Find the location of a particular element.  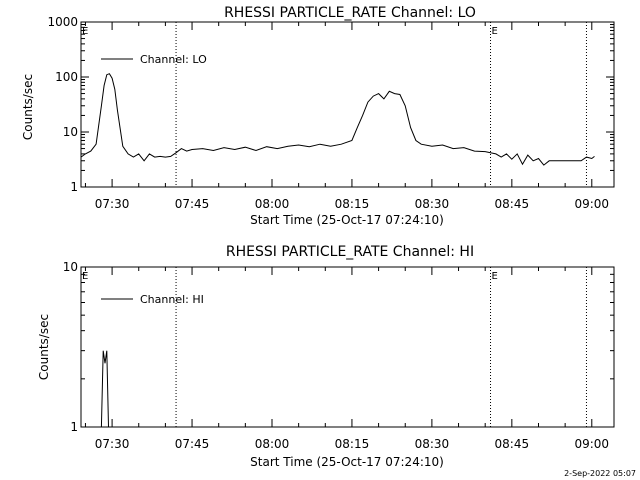

chart-title: RHESSI PARTICLE_RATE Channel: HI is located at coordinates (350, 252).